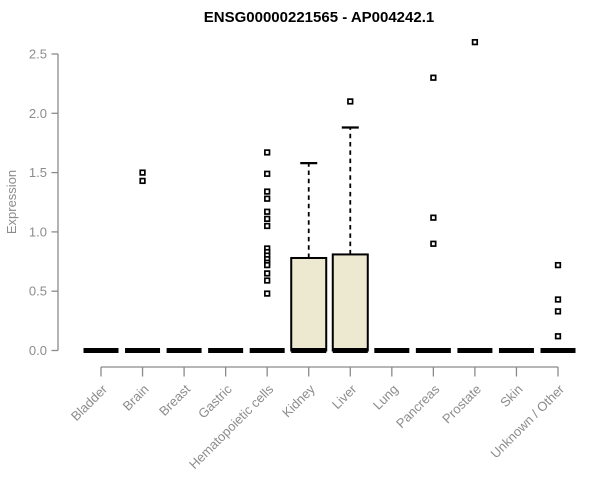  I want to click on boxplot-unknown-other, so click(558, 307).